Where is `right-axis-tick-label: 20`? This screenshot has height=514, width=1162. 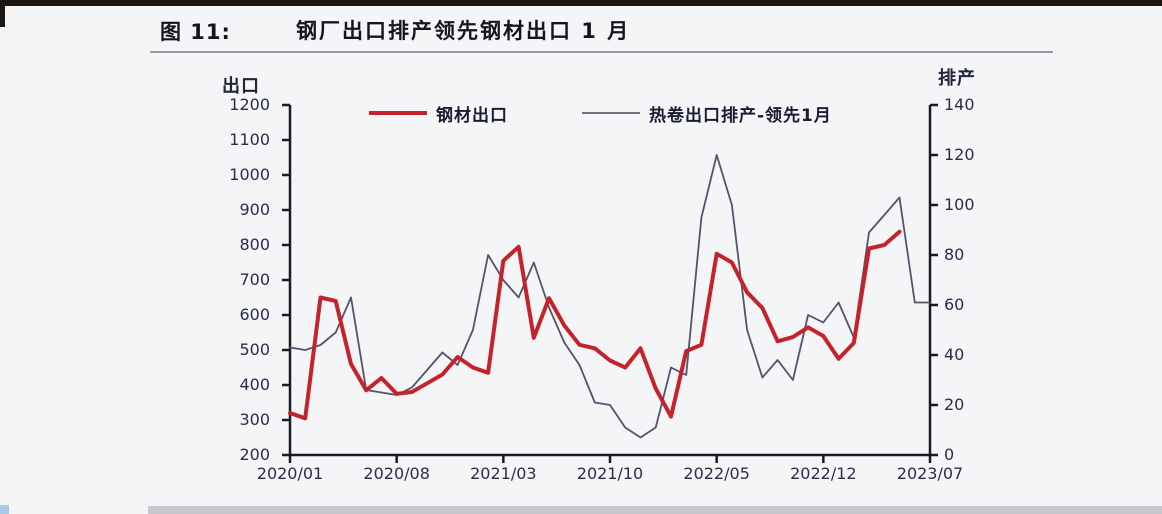 right-axis-tick-label: 20 is located at coordinates (954, 404).